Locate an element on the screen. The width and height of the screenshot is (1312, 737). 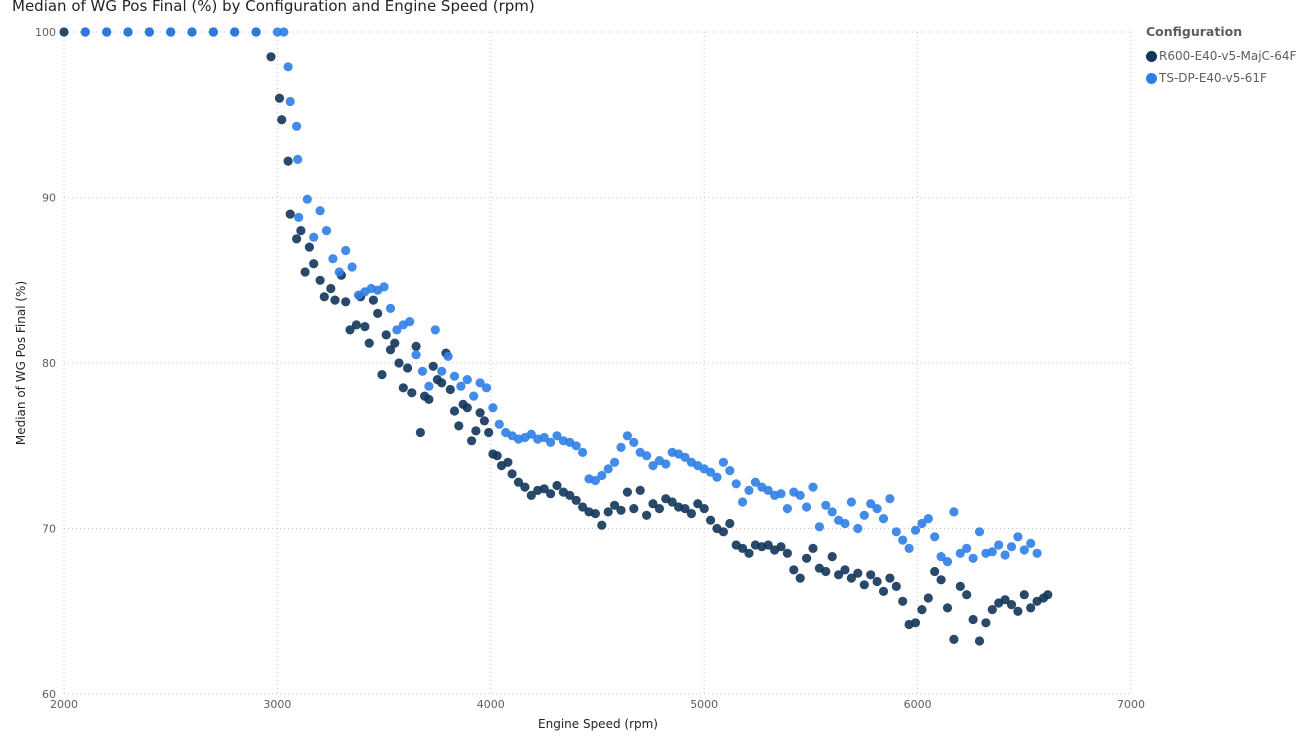
legend-item-series-1: TS-DP-E40-v5-61F is located at coordinates (1221, 78).